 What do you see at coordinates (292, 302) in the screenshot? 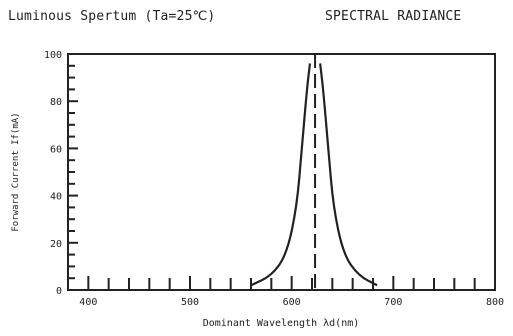
I see `x-tick-label: 600` at bounding box center [292, 302].